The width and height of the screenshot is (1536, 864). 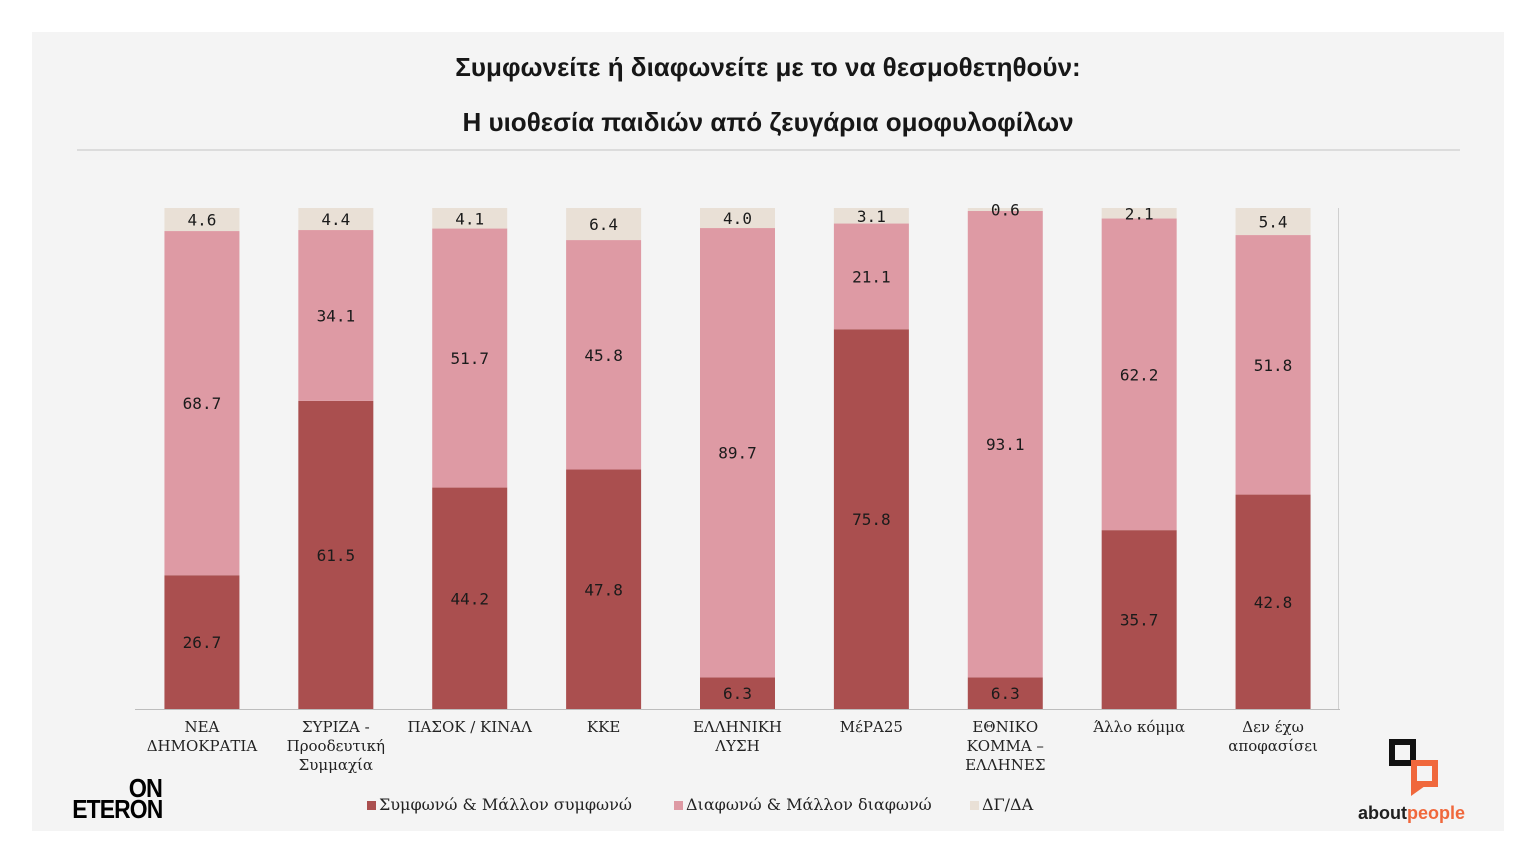 What do you see at coordinates (1382, 813) in the screenshot?
I see `aboutpeople-logo-about: about` at bounding box center [1382, 813].